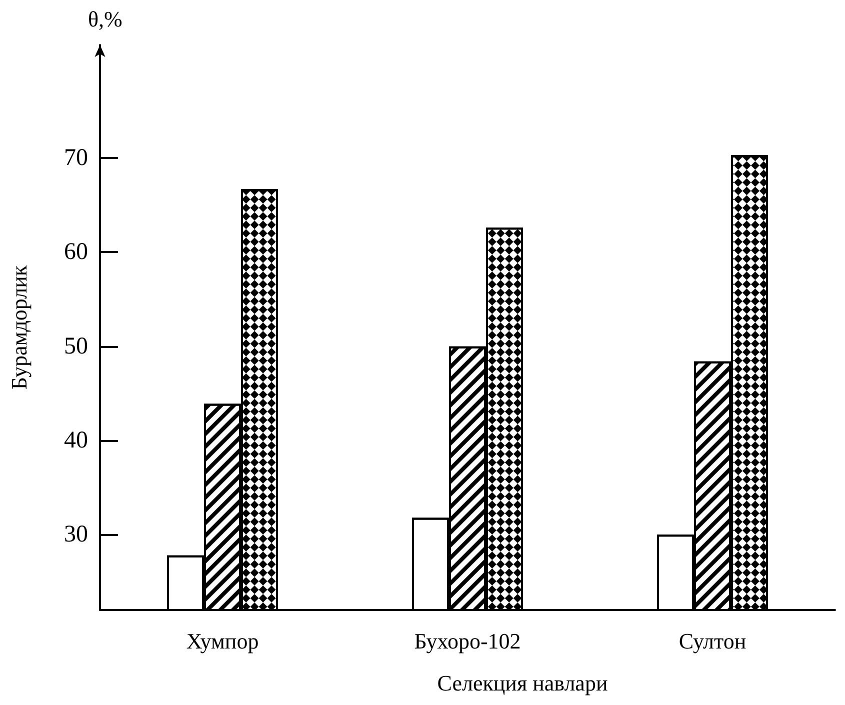 The width and height of the screenshot is (845, 705). What do you see at coordinates (19, 327) in the screenshot?
I see `y-axis-title: Бурамдорлик` at bounding box center [19, 327].